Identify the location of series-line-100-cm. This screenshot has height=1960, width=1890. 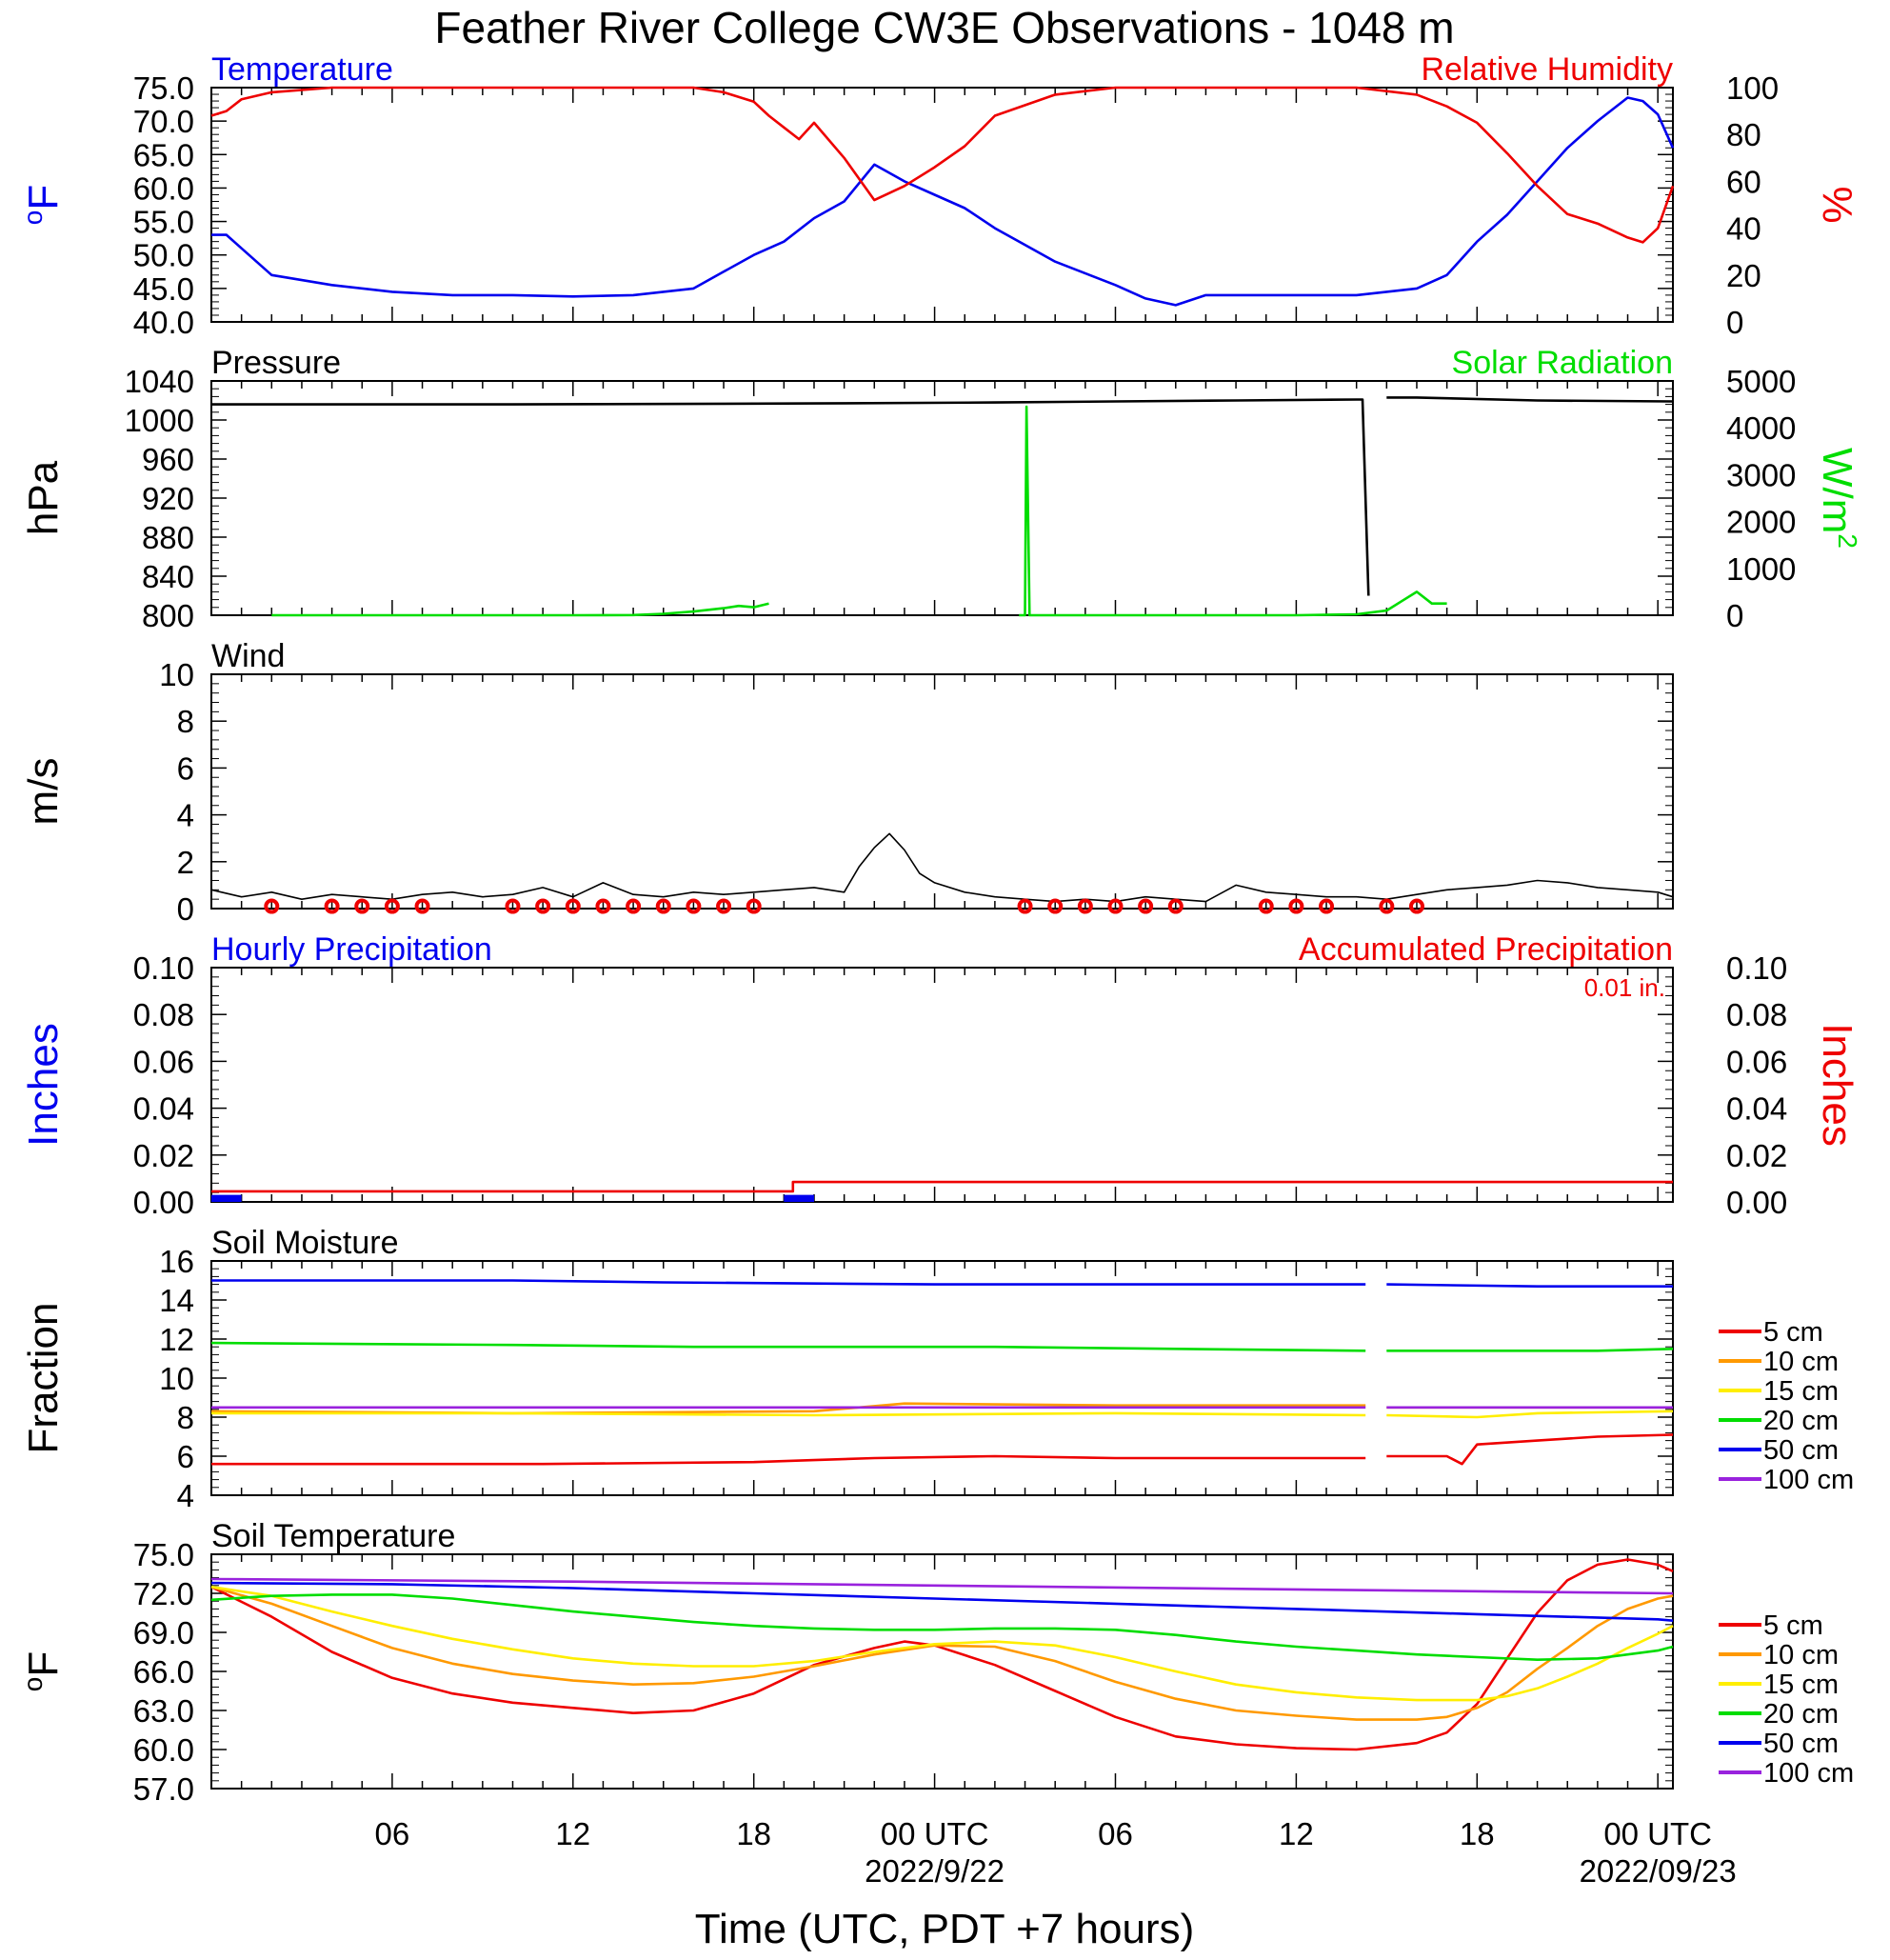
(942, 1586).